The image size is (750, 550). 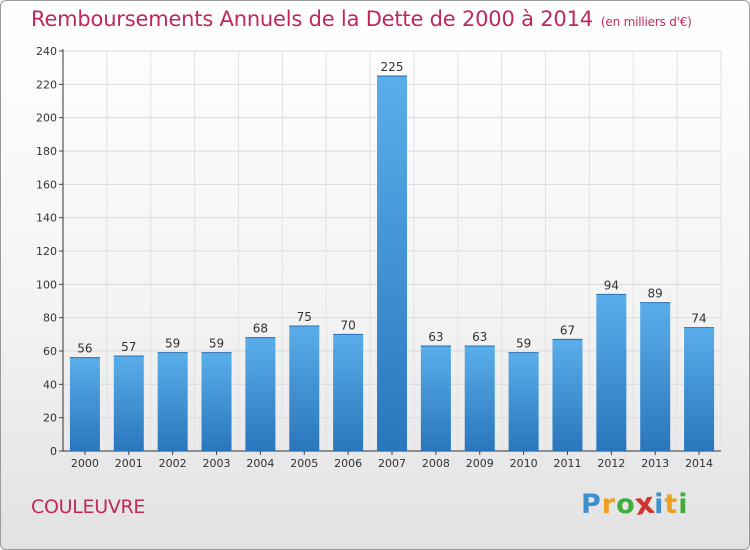 What do you see at coordinates (84, 404) in the screenshot?
I see `bar-2000` at bounding box center [84, 404].